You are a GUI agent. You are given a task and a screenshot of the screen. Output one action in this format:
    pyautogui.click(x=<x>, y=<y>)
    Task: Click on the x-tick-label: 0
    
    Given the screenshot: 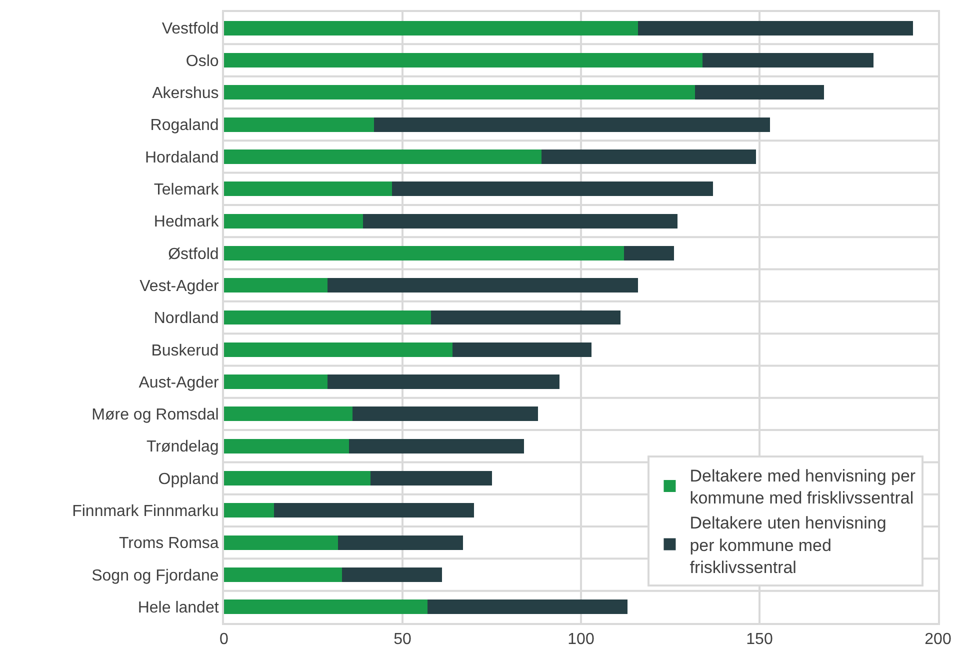 What is the action you would take?
    pyautogui.click(x=224, y=639)
    